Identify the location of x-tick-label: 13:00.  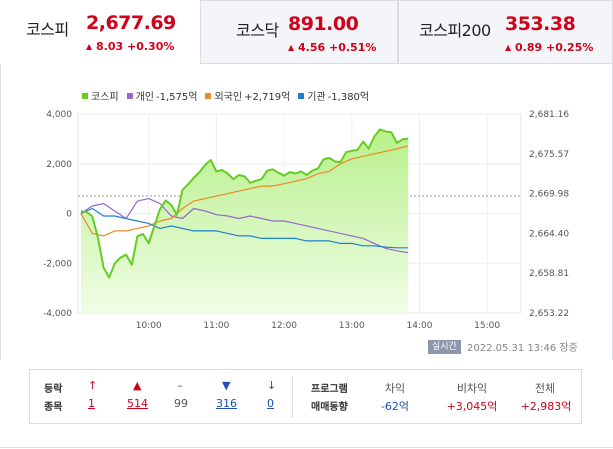
(352, 326).